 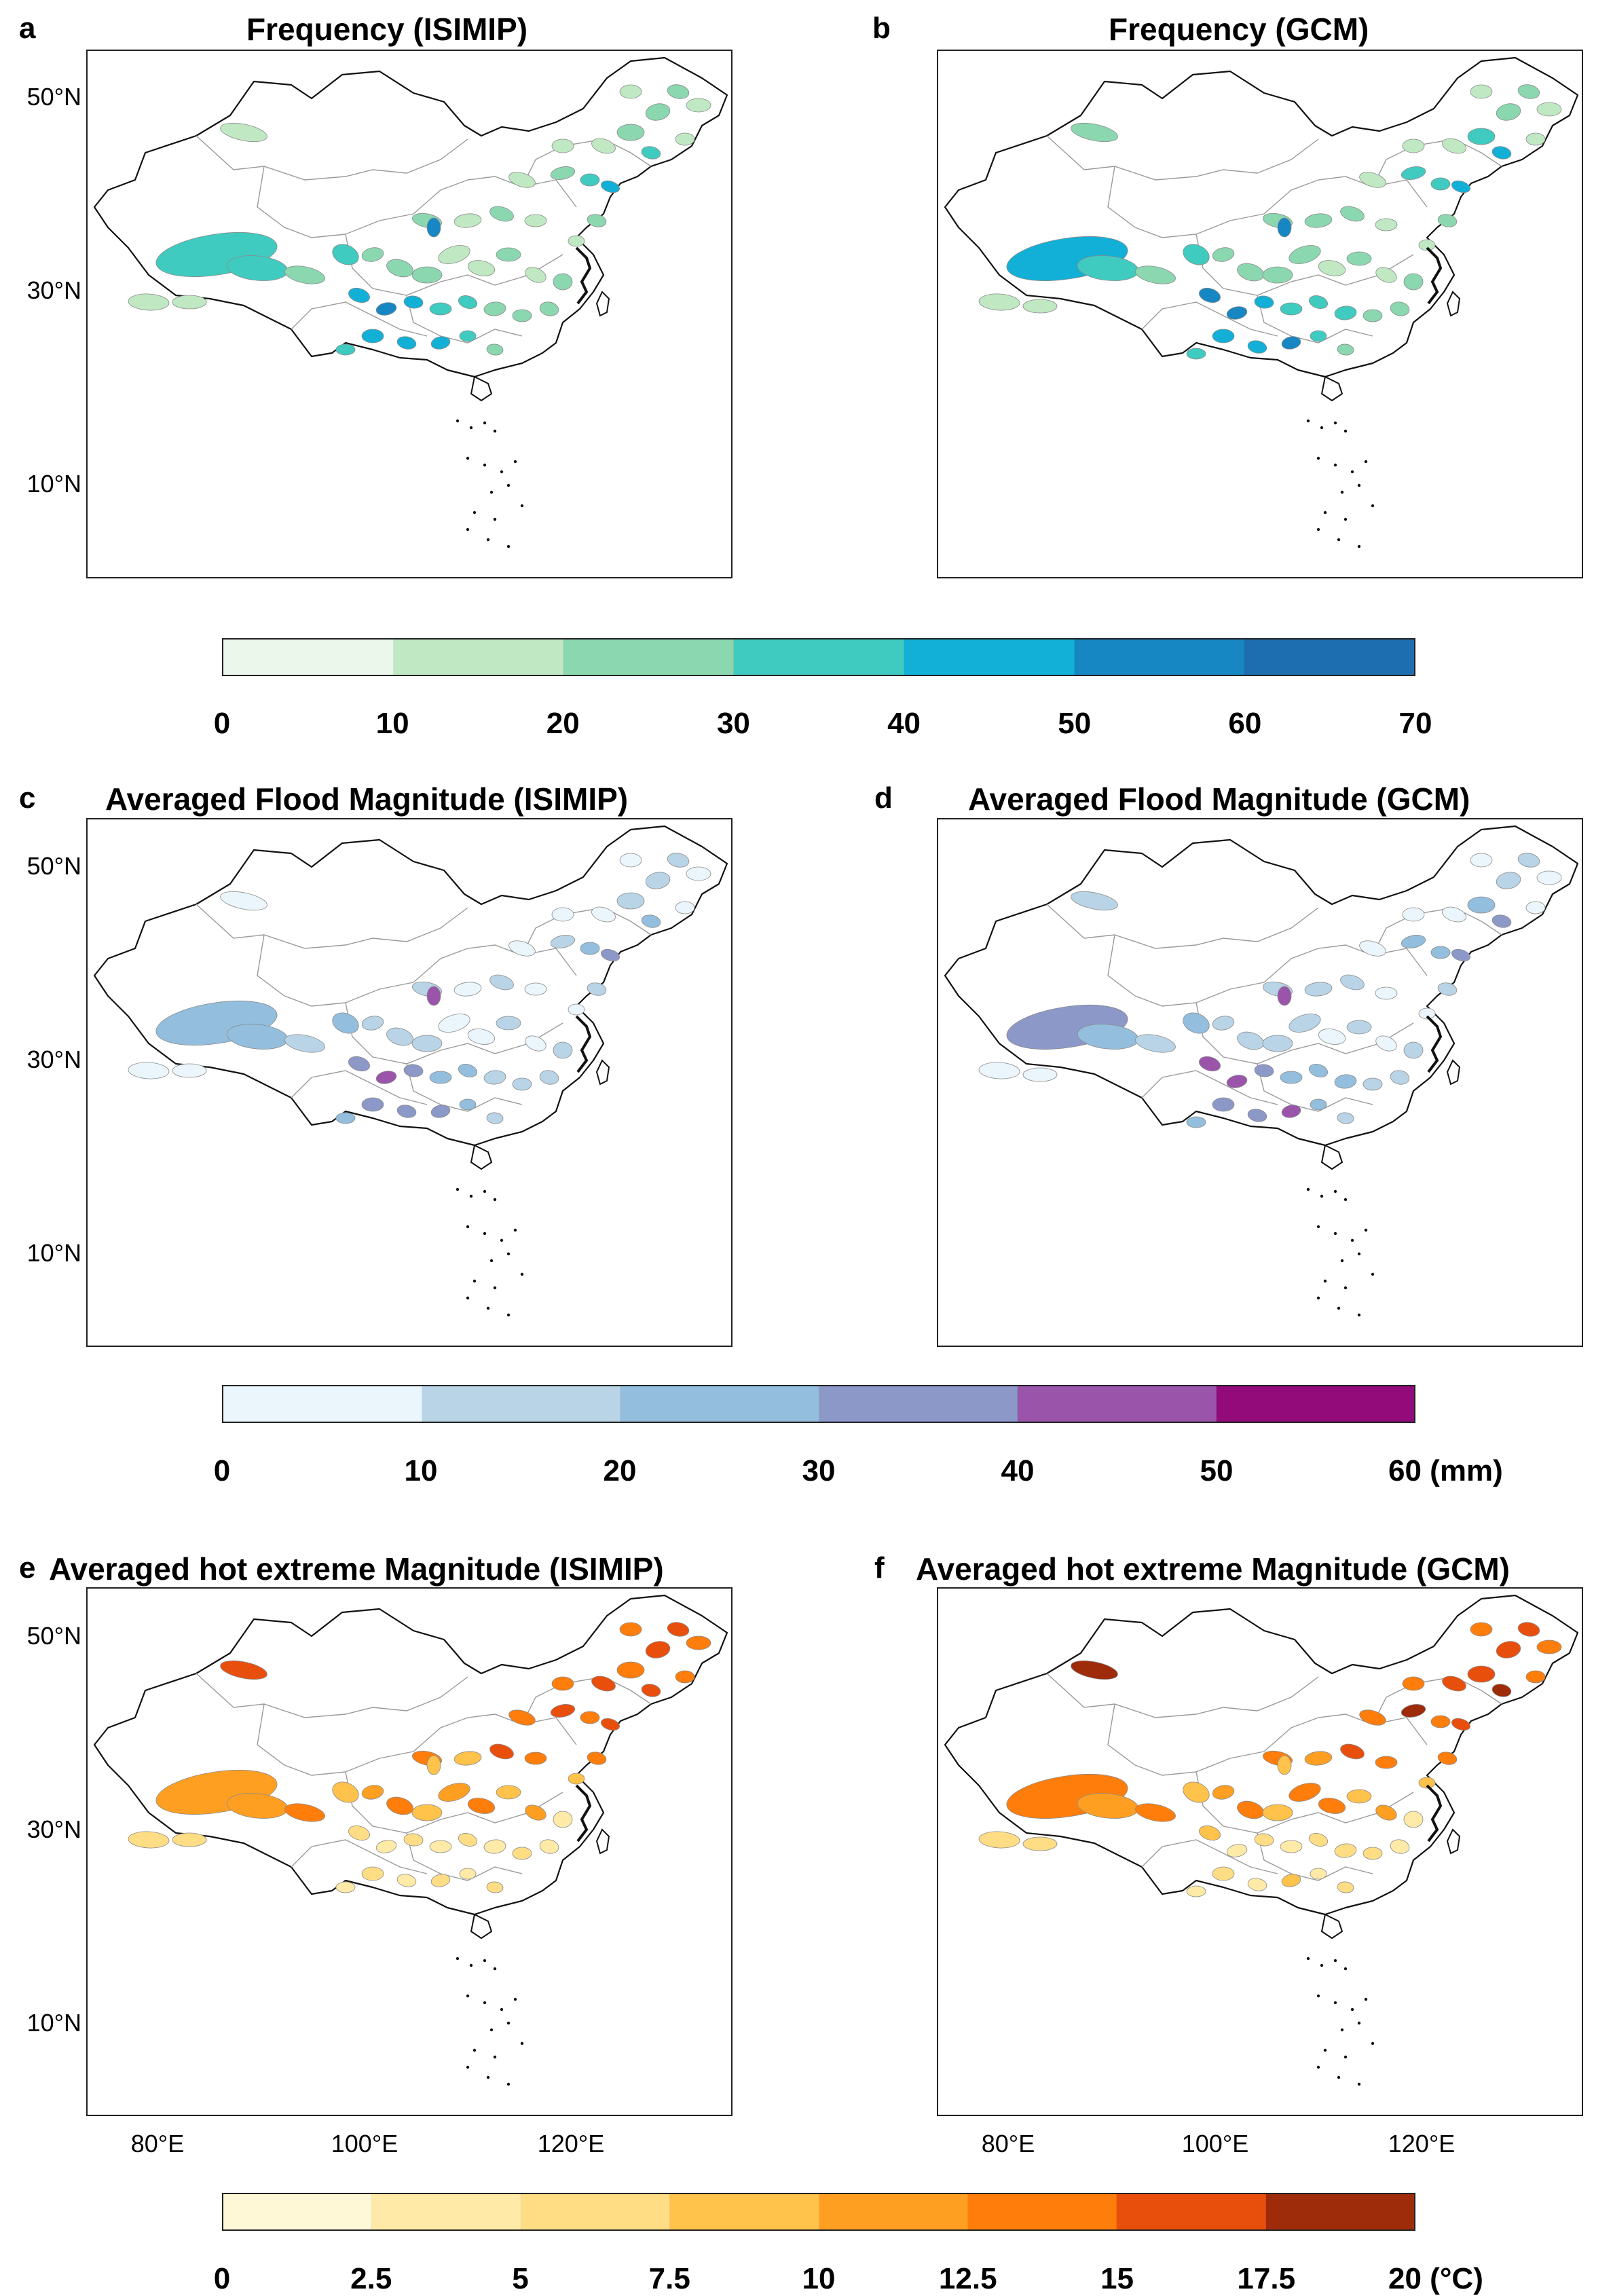 What do you see at coordinates (1261, 302) in the screenshot?
I see `map-drawing` at bounding box center [1261, 302].